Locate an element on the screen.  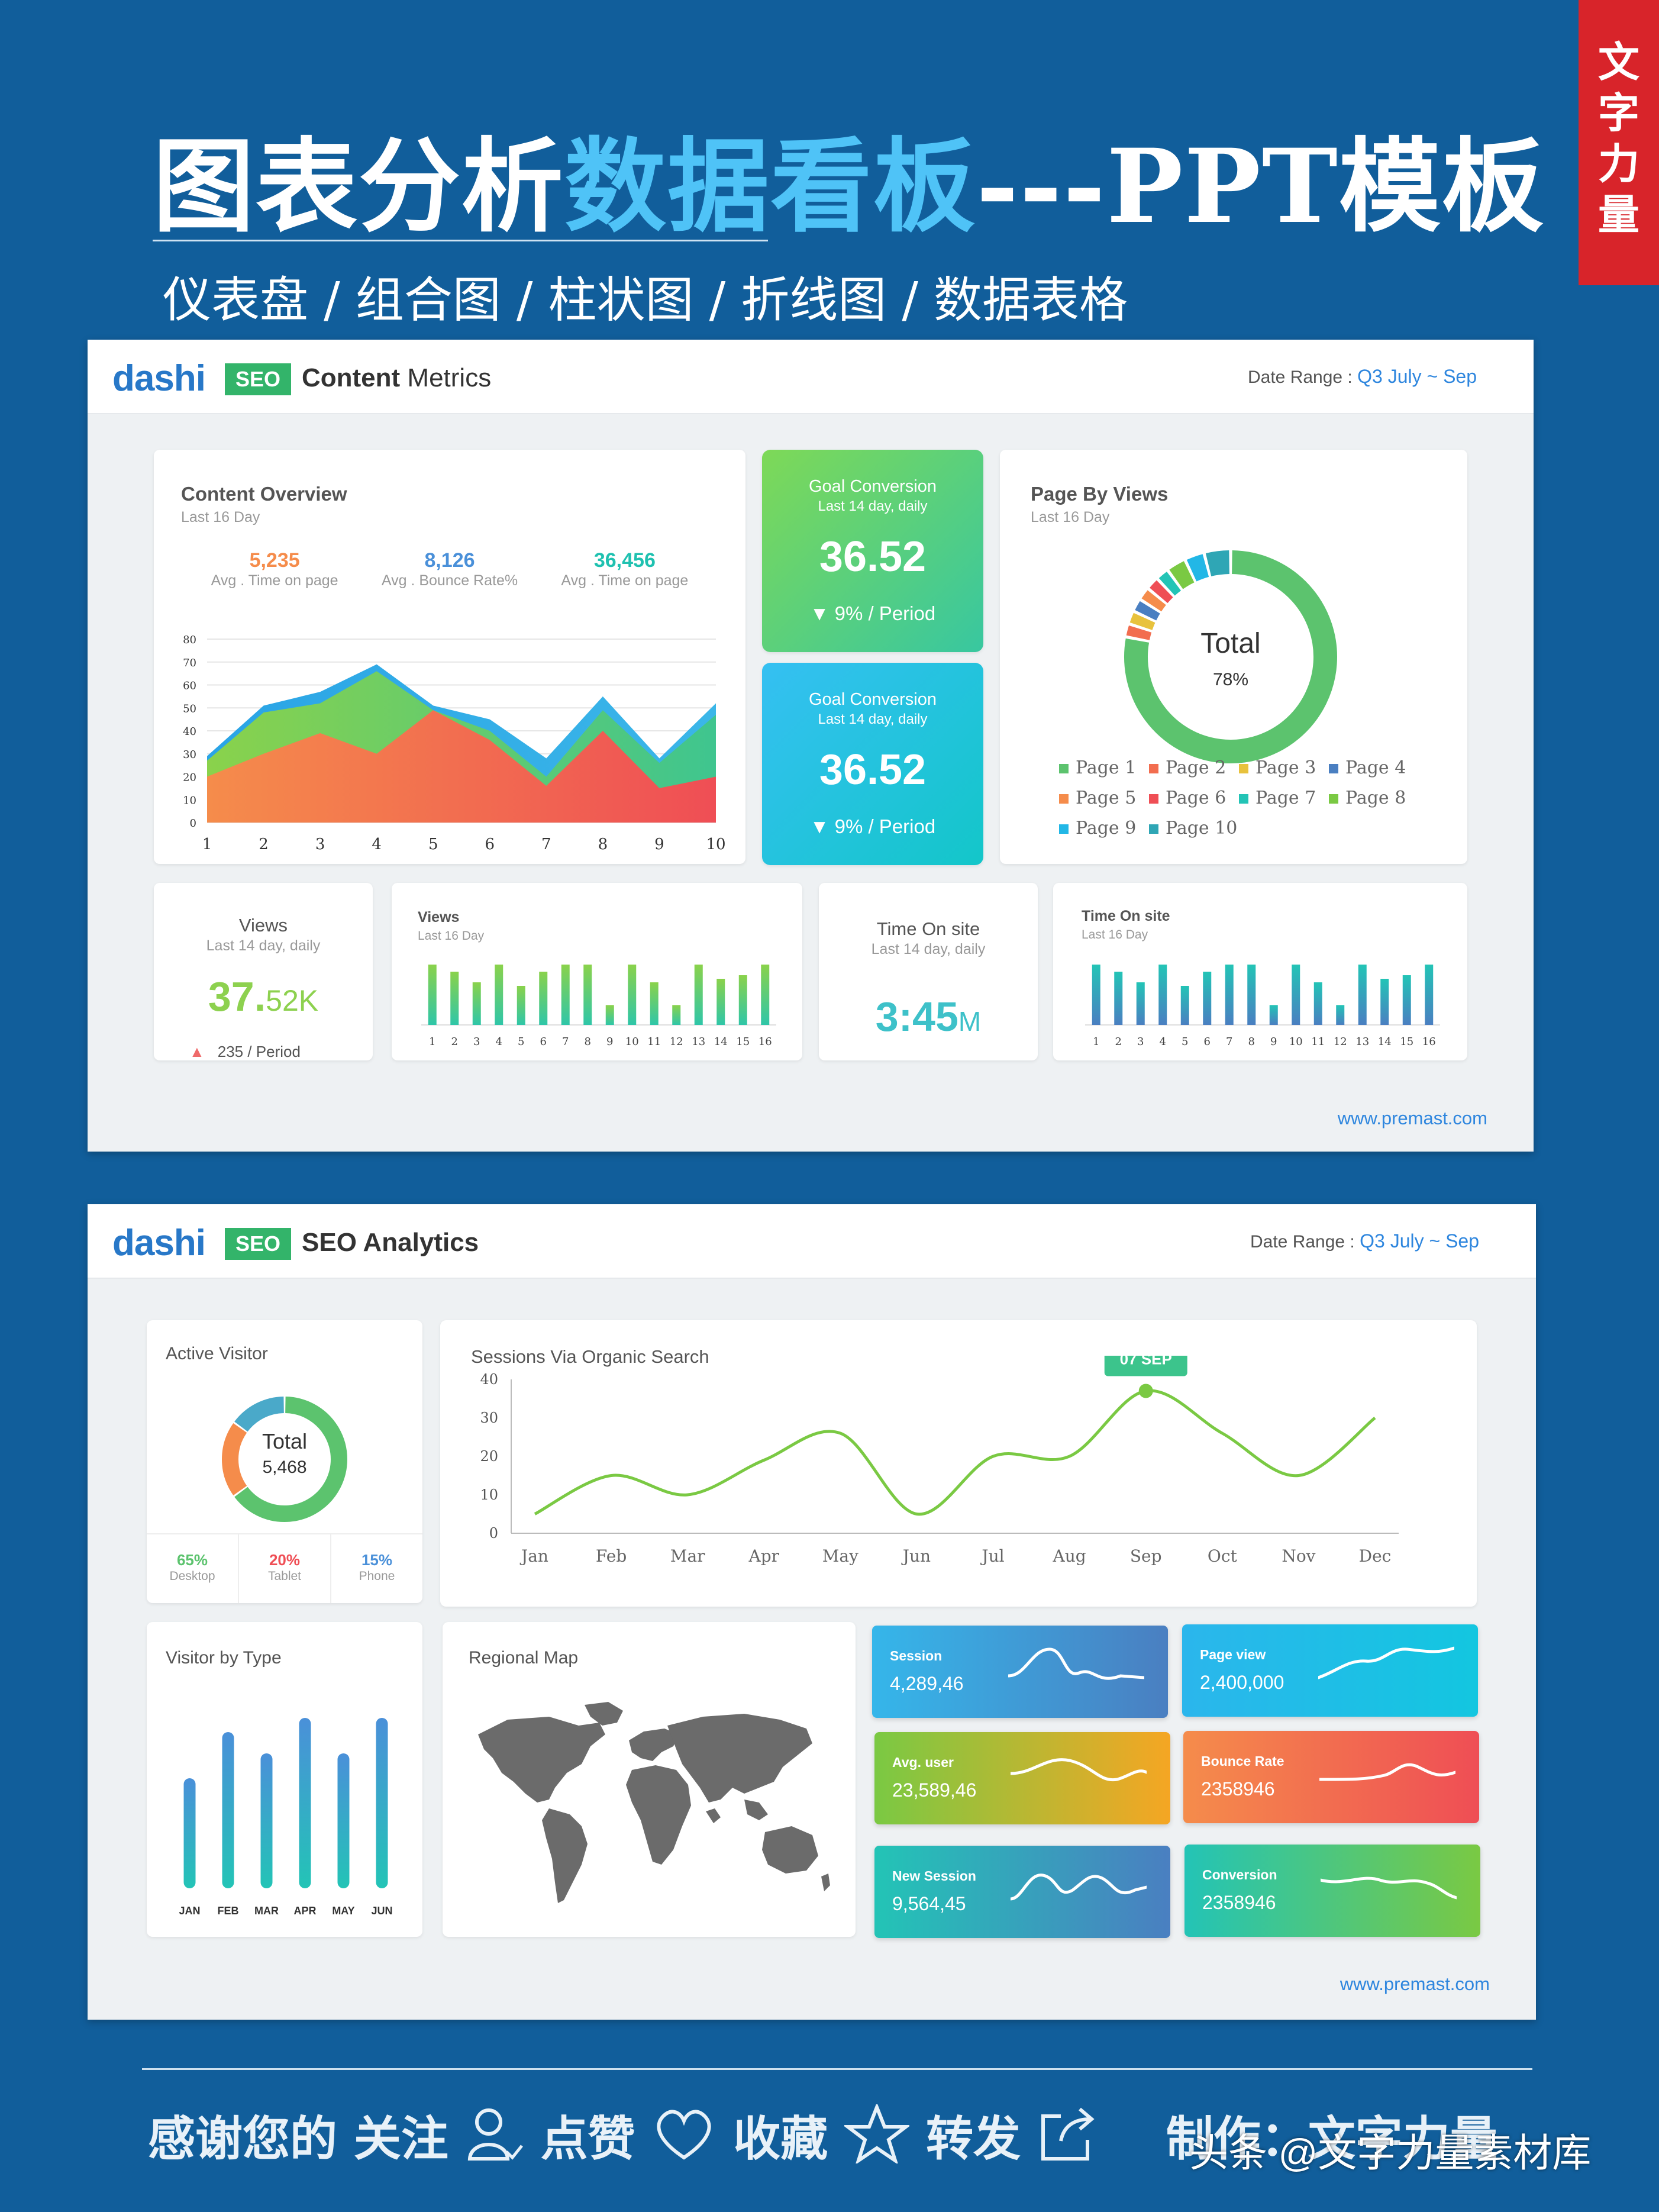
y-tick-label: 50 is located at coordinates (190, 708).